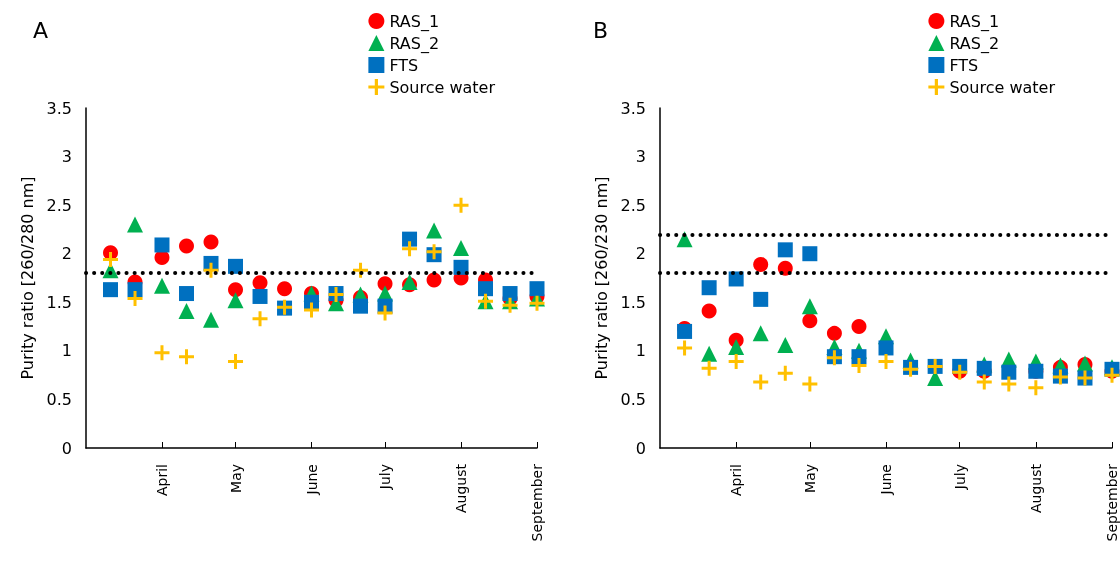  I want to click on y-axis-title: Purity ratio [260/230 nm], so click(602, 278).